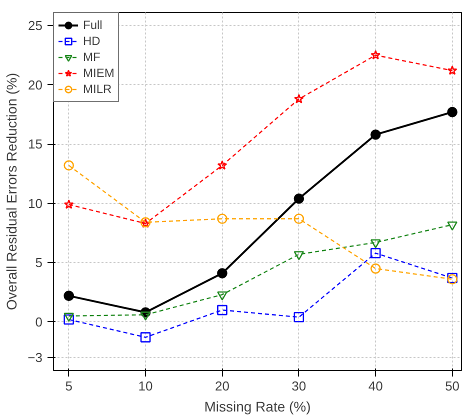 The width and height of the screenshot is (463, 417). I want to click on y-tick-label: 0, so click(39, 322).